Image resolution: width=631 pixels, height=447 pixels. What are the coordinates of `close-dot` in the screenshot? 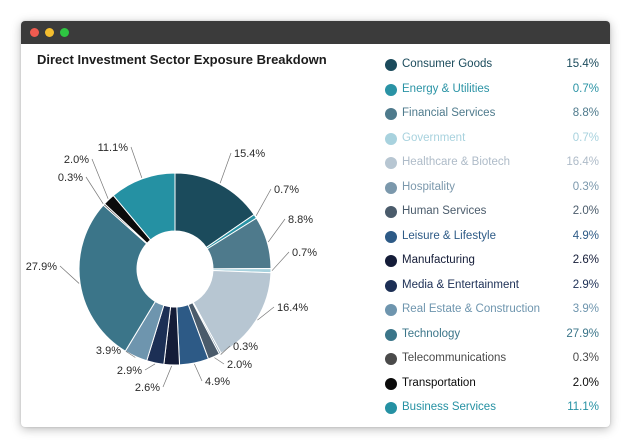 It's located at (34, 32).